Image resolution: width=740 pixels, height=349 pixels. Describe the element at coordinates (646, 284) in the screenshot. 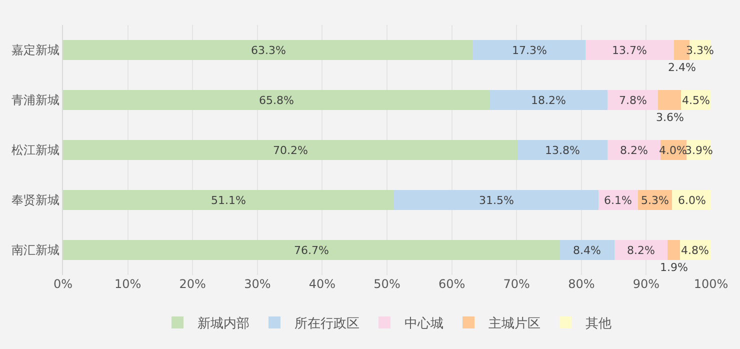

I see `x-tick-label: 90%` at that location.